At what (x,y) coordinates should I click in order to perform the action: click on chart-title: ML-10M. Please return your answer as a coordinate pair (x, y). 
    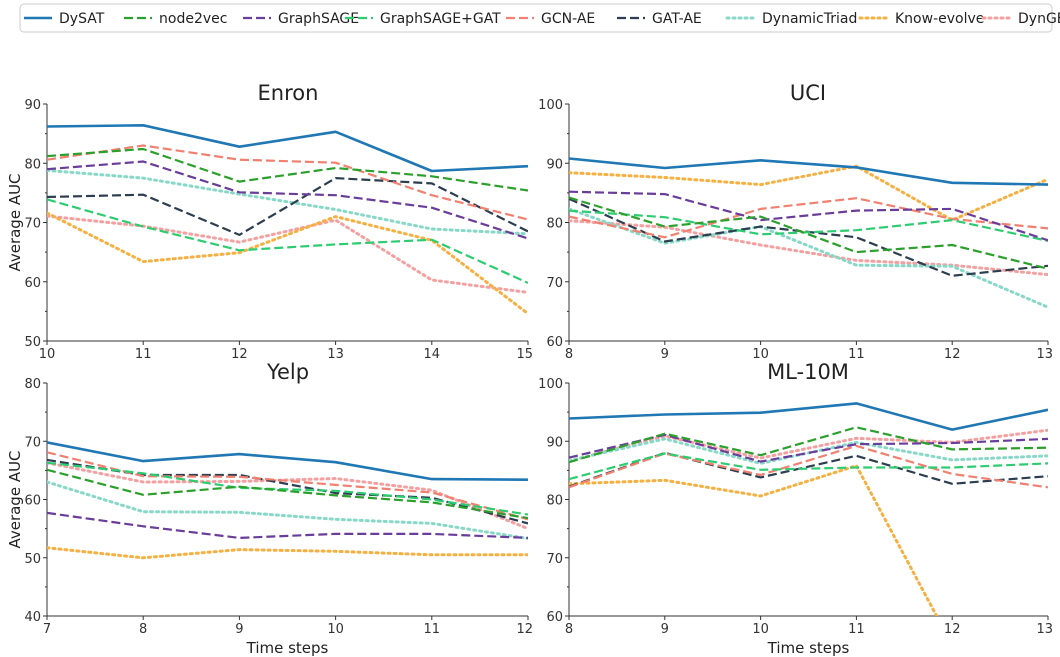
    Looking at the image, I should click on (808, 372).